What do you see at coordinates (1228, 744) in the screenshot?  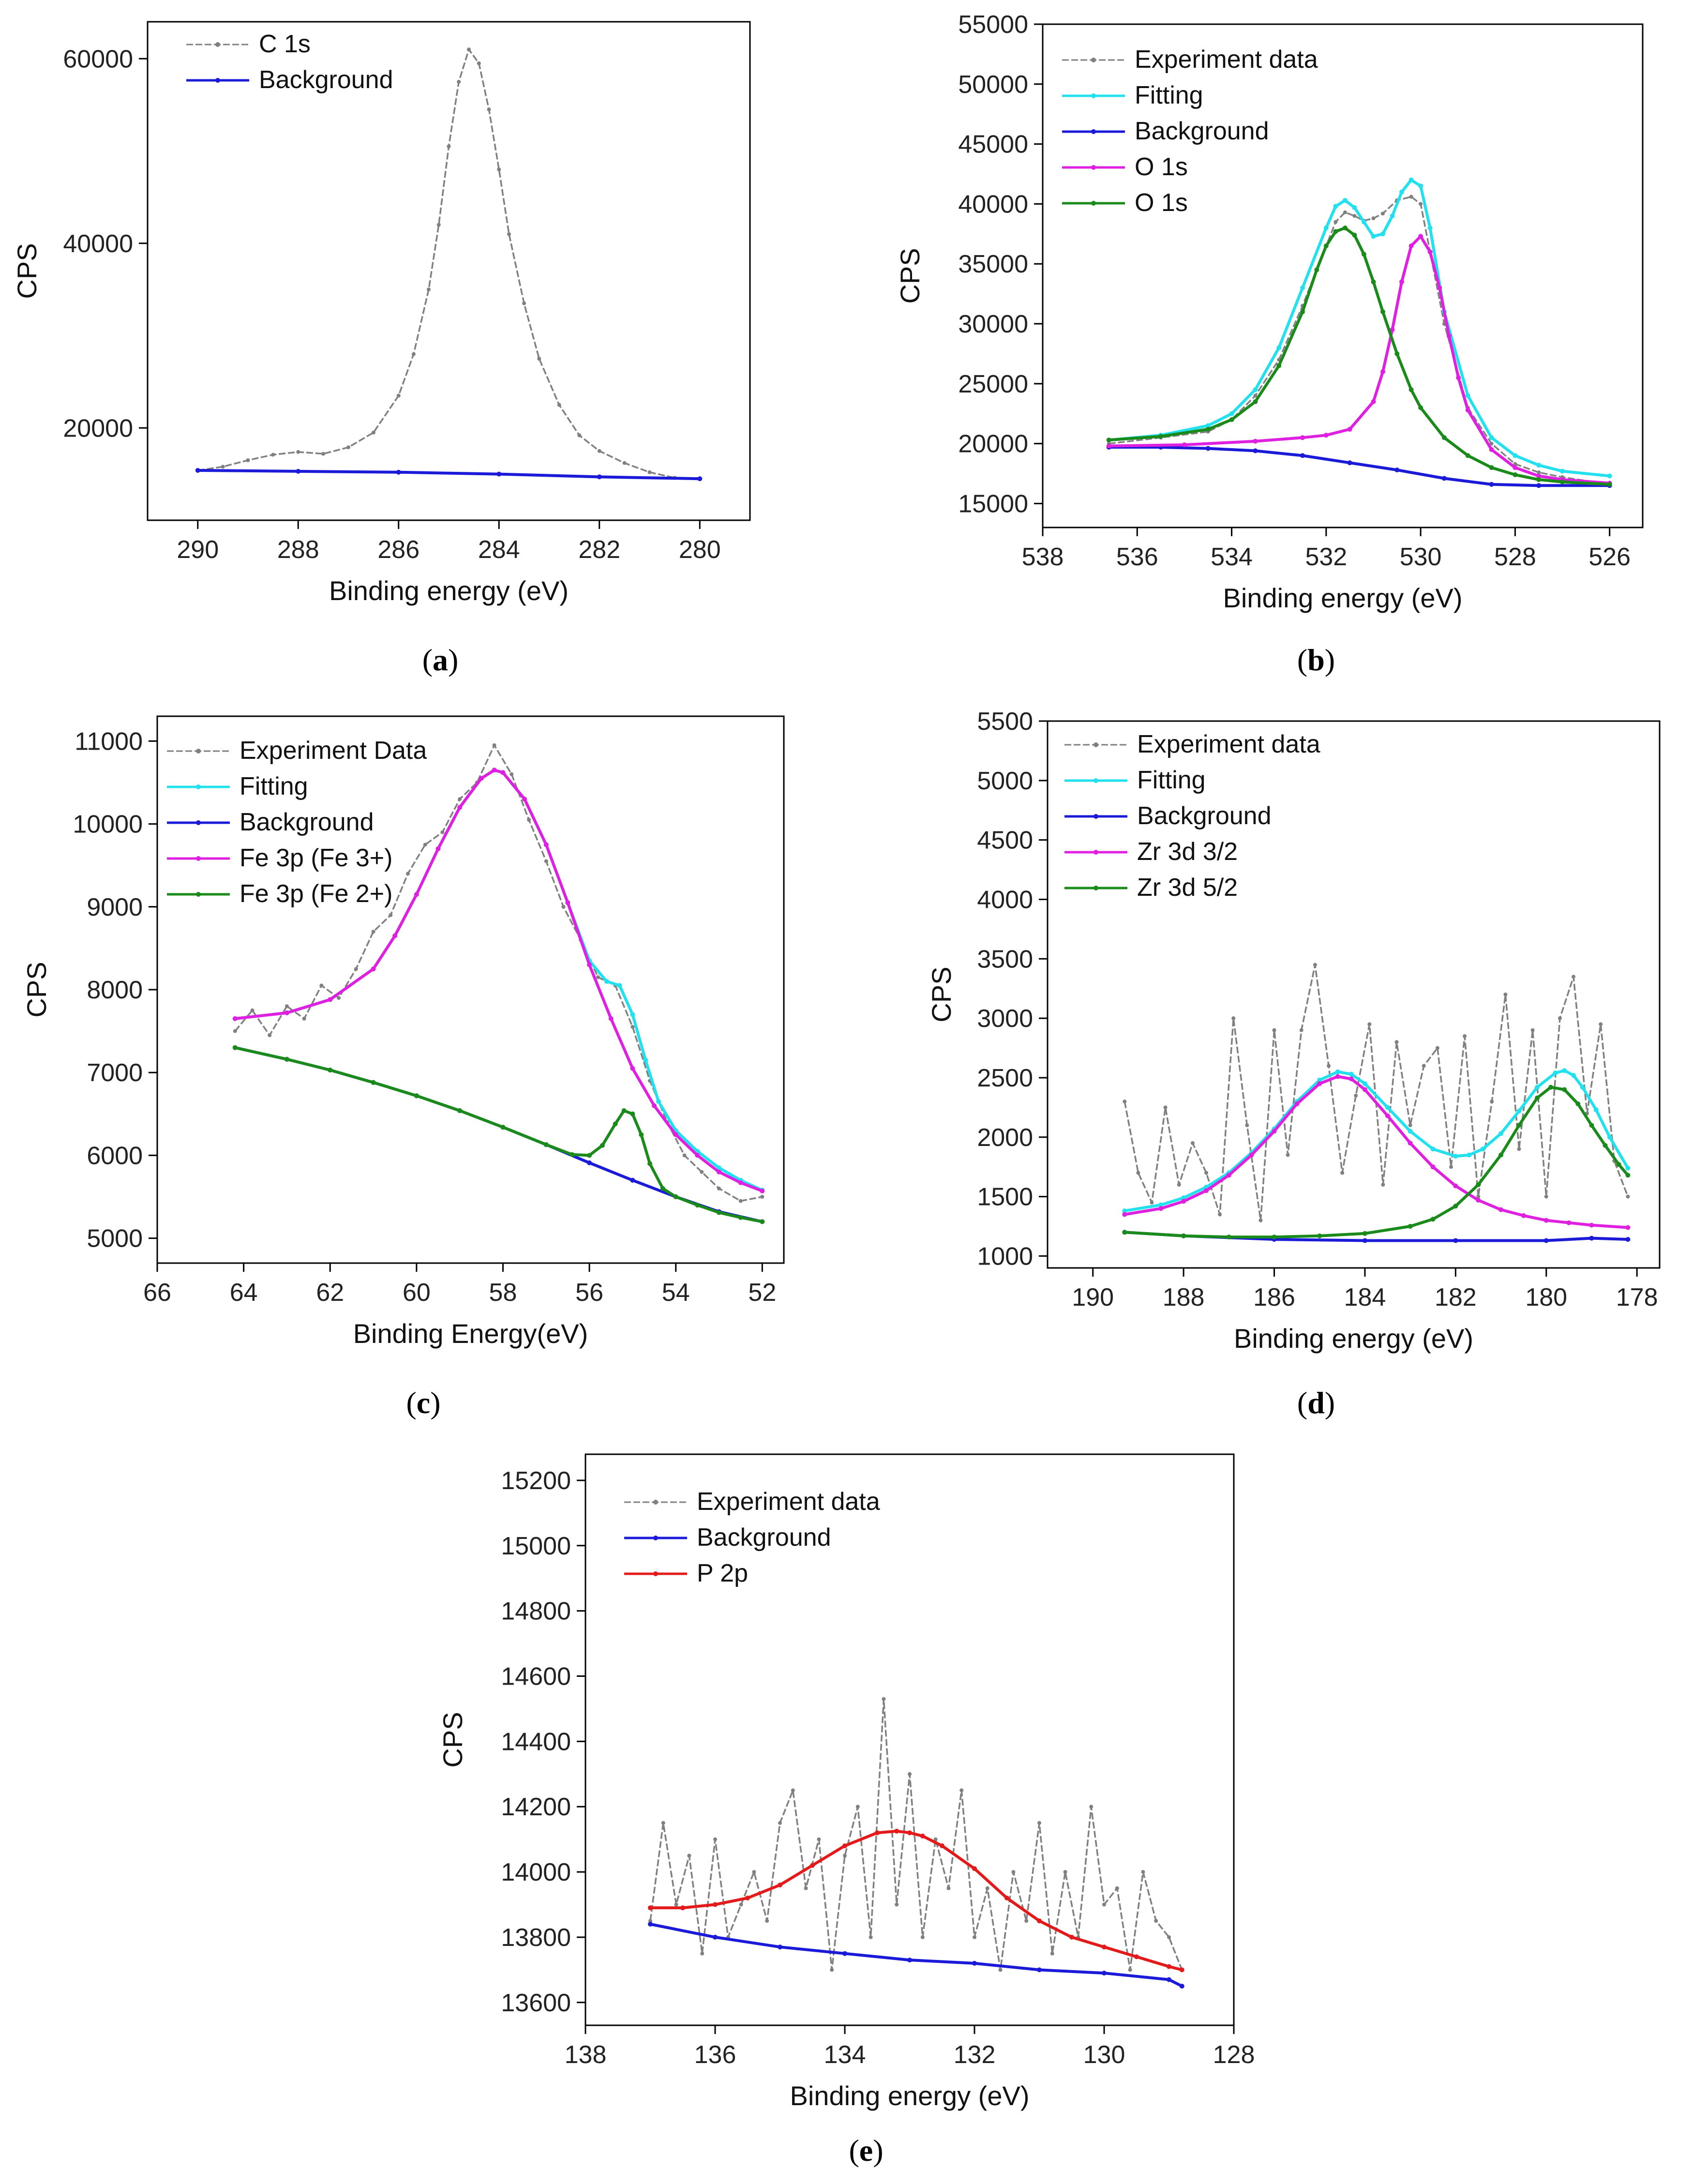 I see `legend-label-d-0: Experiment data` at bounding box center [1228, 744].